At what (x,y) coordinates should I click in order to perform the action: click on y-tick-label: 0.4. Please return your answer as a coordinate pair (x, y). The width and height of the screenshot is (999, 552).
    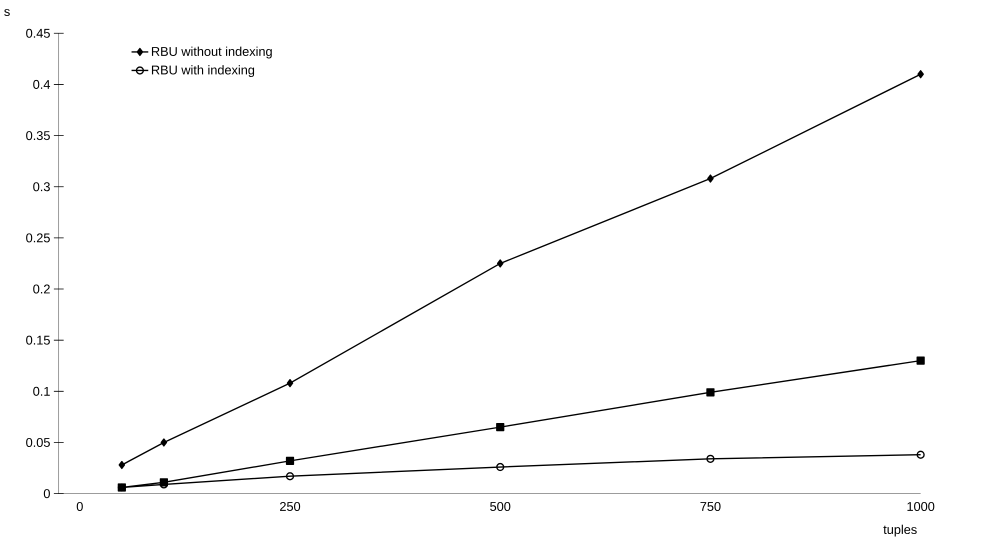
    Looking at the image, I should click on (41, 84).